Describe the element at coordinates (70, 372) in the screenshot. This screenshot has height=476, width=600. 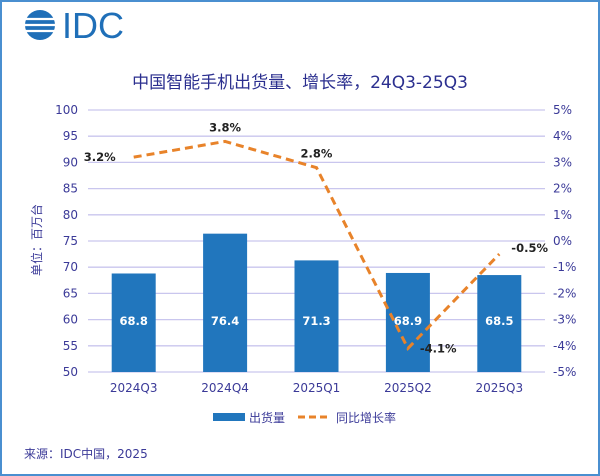
I see `y-tick-label: 50` at that location.